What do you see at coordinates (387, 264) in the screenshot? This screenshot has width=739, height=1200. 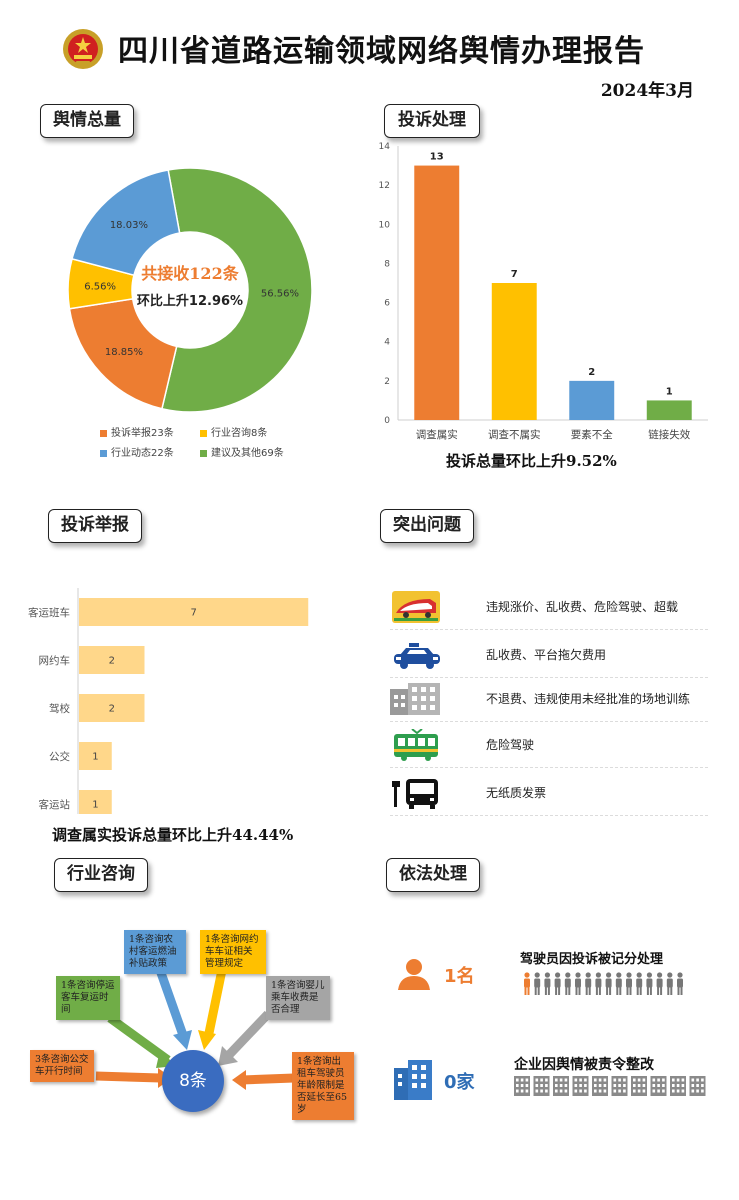 I see `y-tick-label: 8` at bounding box center [387, 264].